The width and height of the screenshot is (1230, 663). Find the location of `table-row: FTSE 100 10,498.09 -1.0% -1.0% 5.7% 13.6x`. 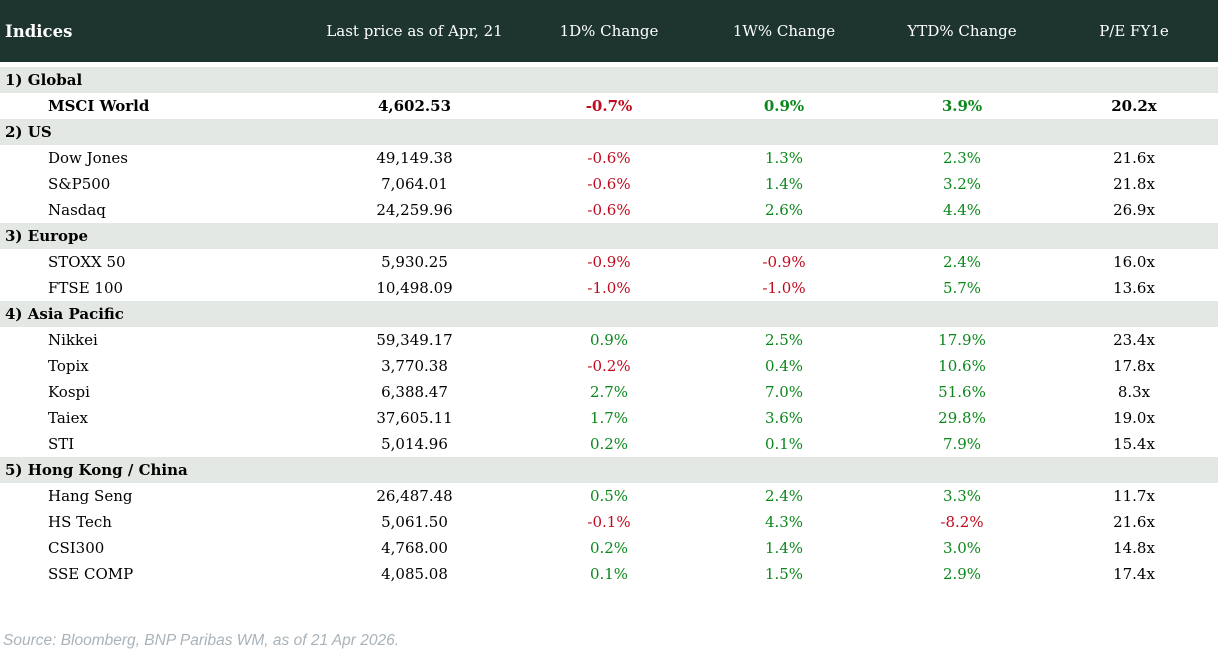

table-row: FTSE 100 10,498.09 -1.0% -1.0% 5.7% 13.6x is located at coordinates (609, 288).